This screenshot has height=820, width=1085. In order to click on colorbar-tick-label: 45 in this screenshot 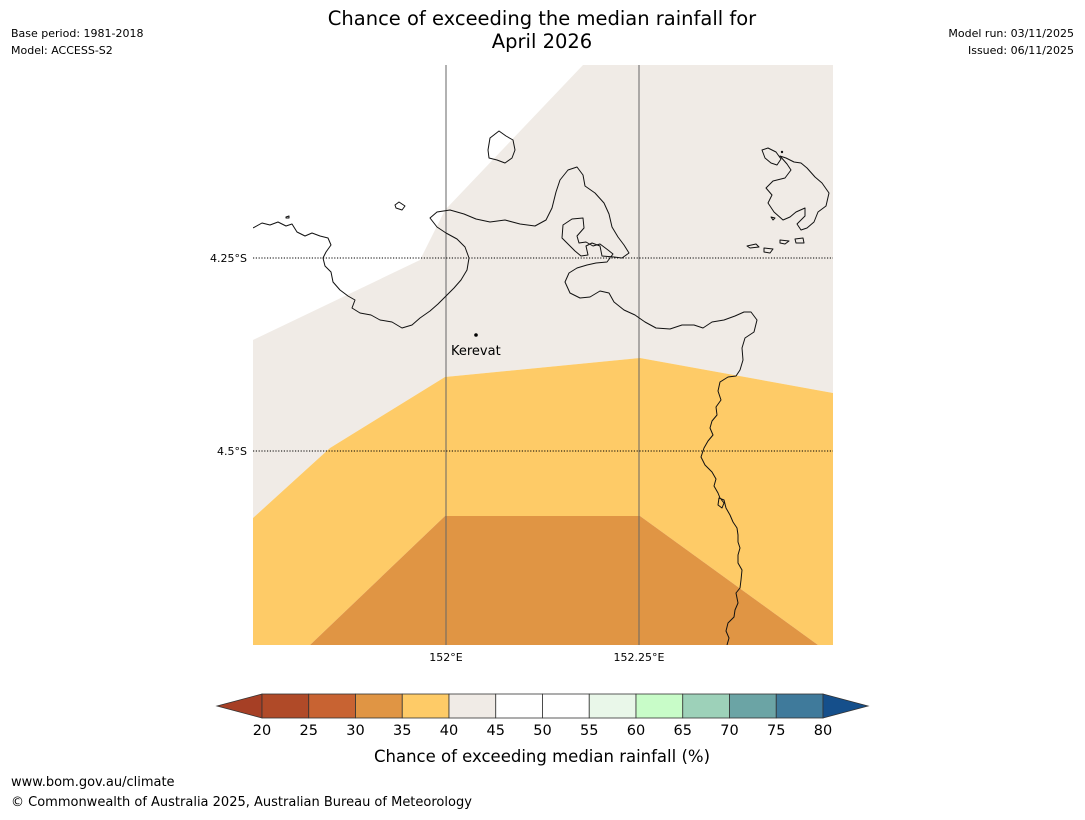, I will do `click(496, 731)`.